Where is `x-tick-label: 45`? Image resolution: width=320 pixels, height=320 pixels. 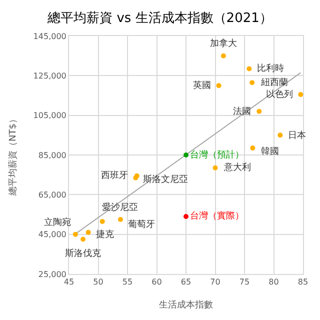 x-tick-label: 45 is located at coordinates (69, 282).